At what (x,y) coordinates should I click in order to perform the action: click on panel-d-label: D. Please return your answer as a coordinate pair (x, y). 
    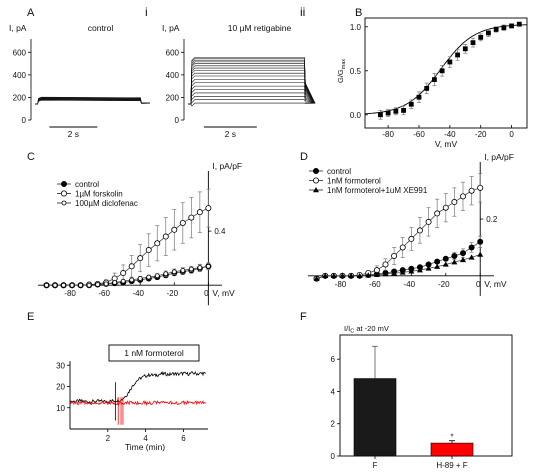
    Looking at the image, I should click on (304, 157).